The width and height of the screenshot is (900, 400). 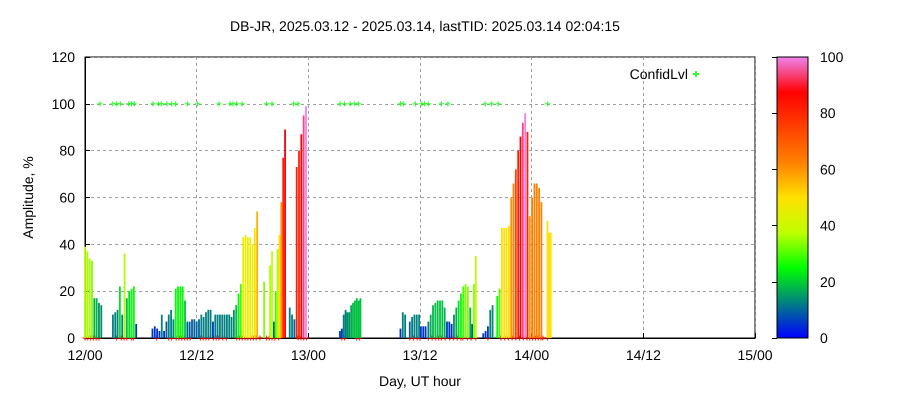 I want to click on y-tick-label: 60, so click(x=67, y=198).